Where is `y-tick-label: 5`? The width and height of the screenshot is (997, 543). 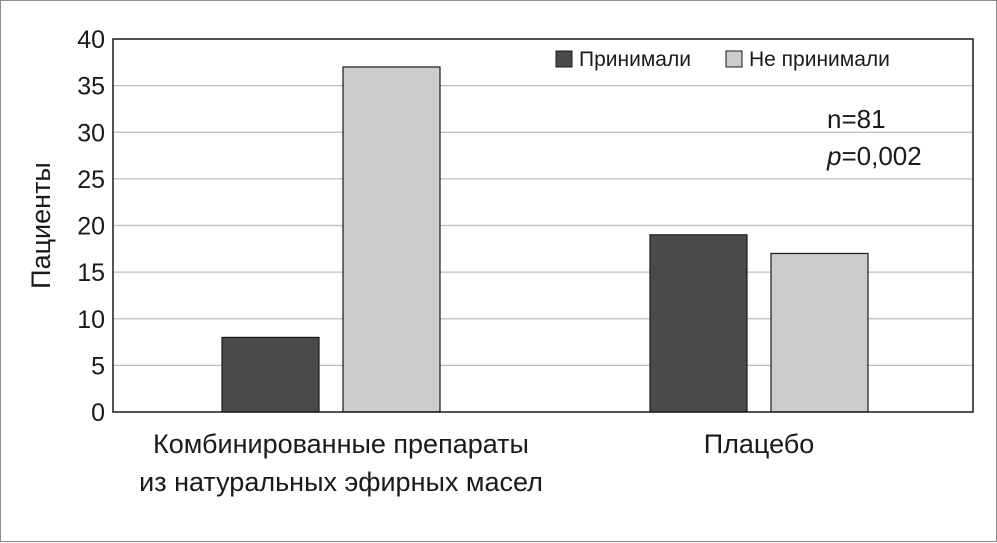
y-tick-label: 5 is located at coordinates (98, 366).